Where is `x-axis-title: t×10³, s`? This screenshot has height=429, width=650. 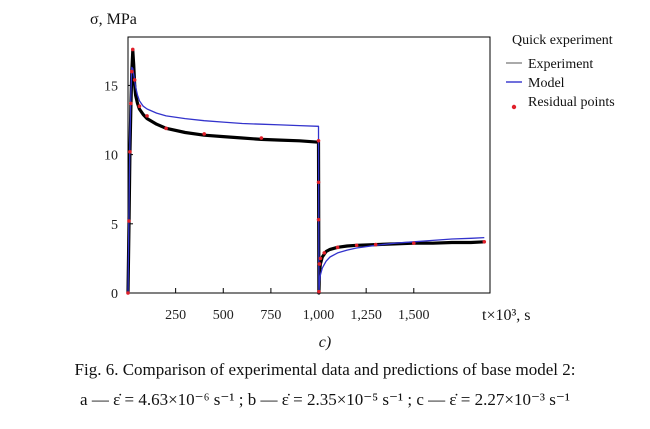 x-axis-title: t×10³, s is located at coordinates (506, 315).